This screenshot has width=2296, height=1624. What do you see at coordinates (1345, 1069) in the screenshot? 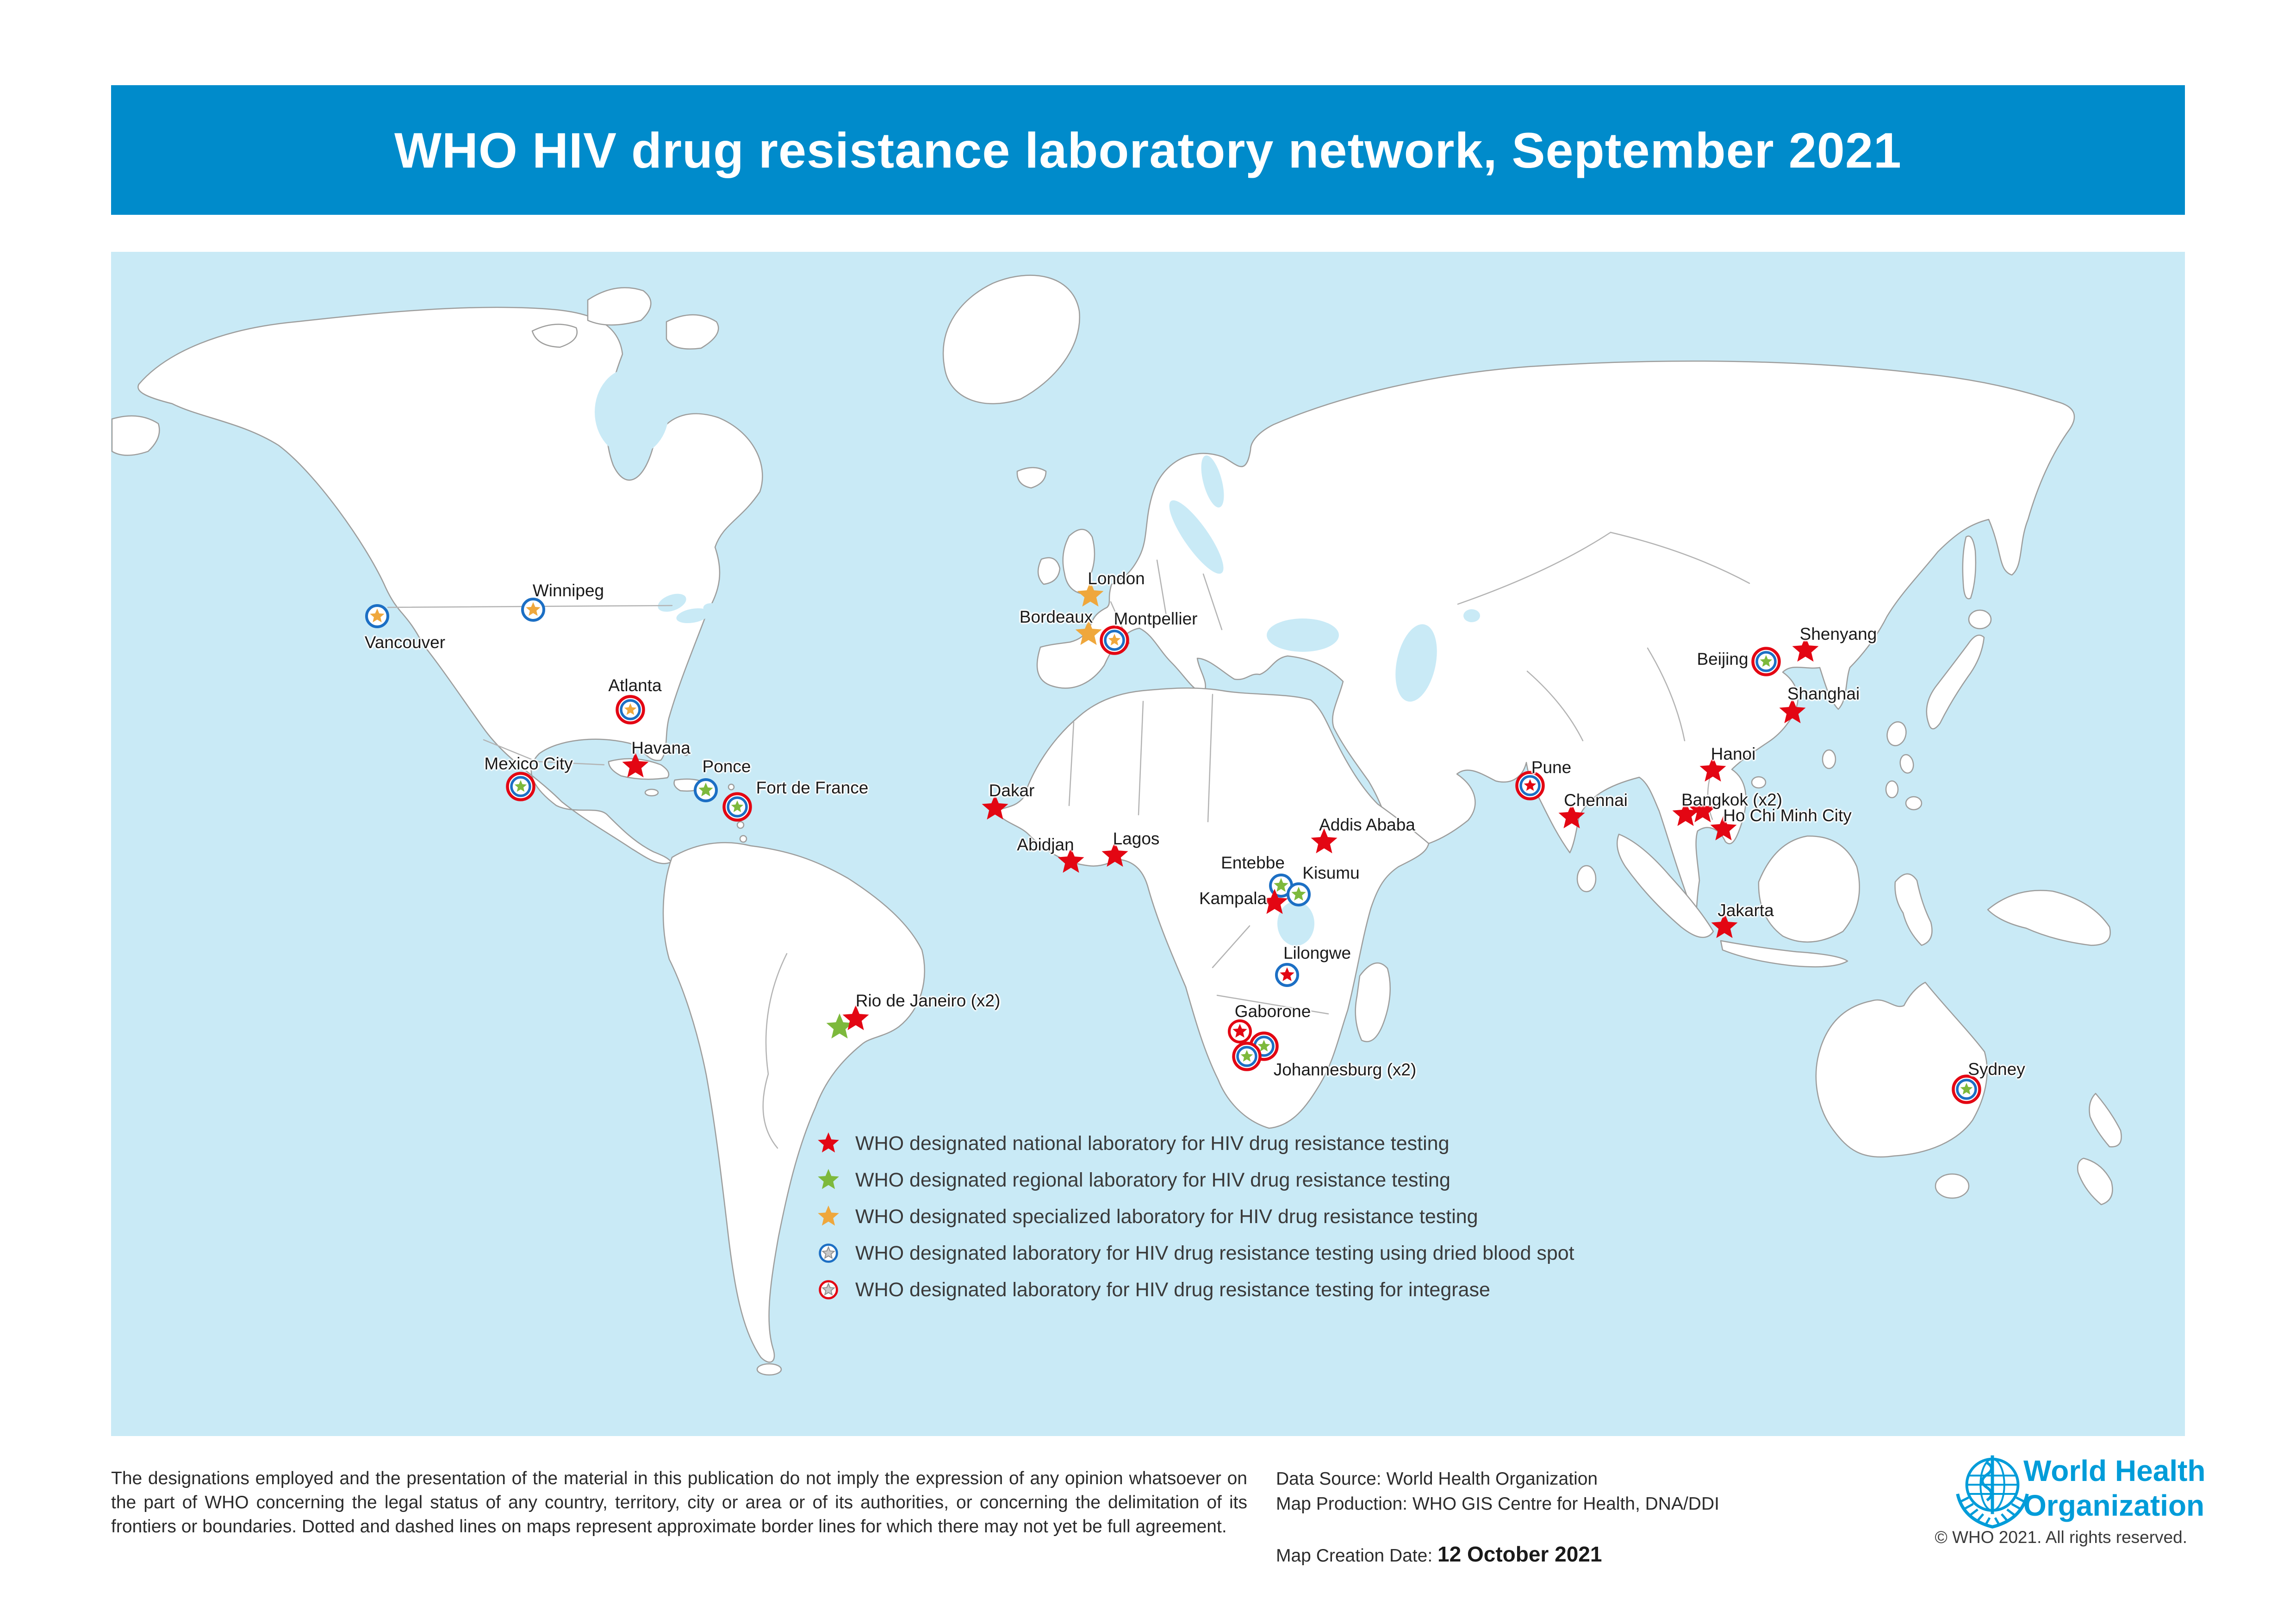
I see `city-label: Johannesburg (x2)` at bounding box center [1345, 1069].